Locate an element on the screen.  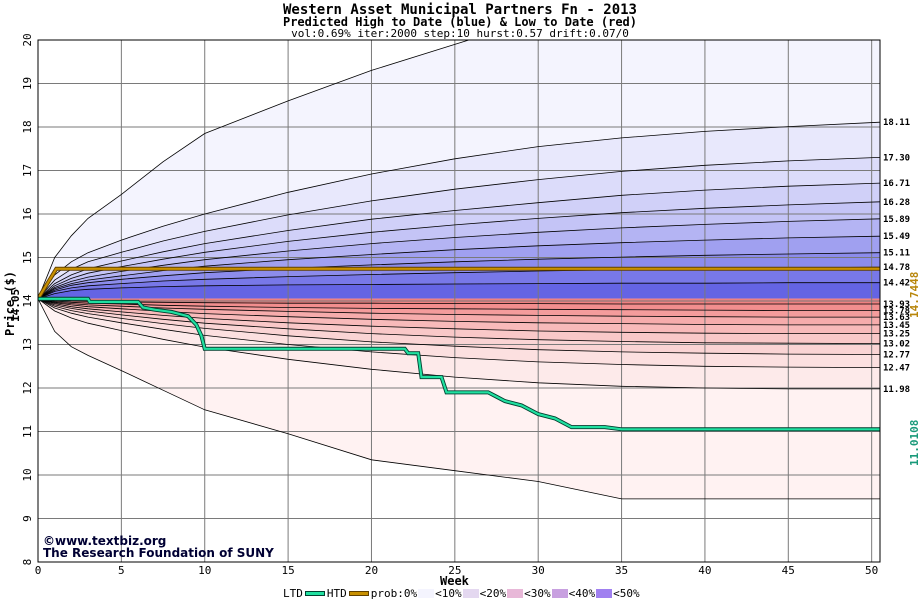
ltd-end-value: 11.0108 is located at coordinates (914, 442).